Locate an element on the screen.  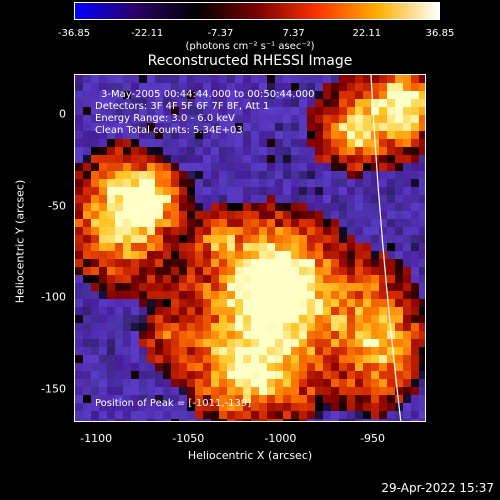
timestamp: 29-Apr-2022 15:37 is located at coordinates (437, 488).